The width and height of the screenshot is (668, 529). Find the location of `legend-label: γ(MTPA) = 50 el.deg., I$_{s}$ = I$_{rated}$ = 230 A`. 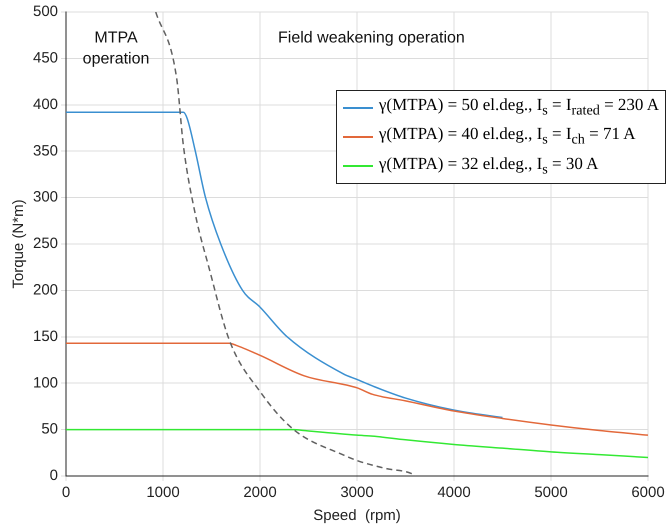

legend-label: γ(MTPA) = 50 el.deg., I$_{s}$ = I$_{rated}$ = 230 A is located at coordinates (518, 107).